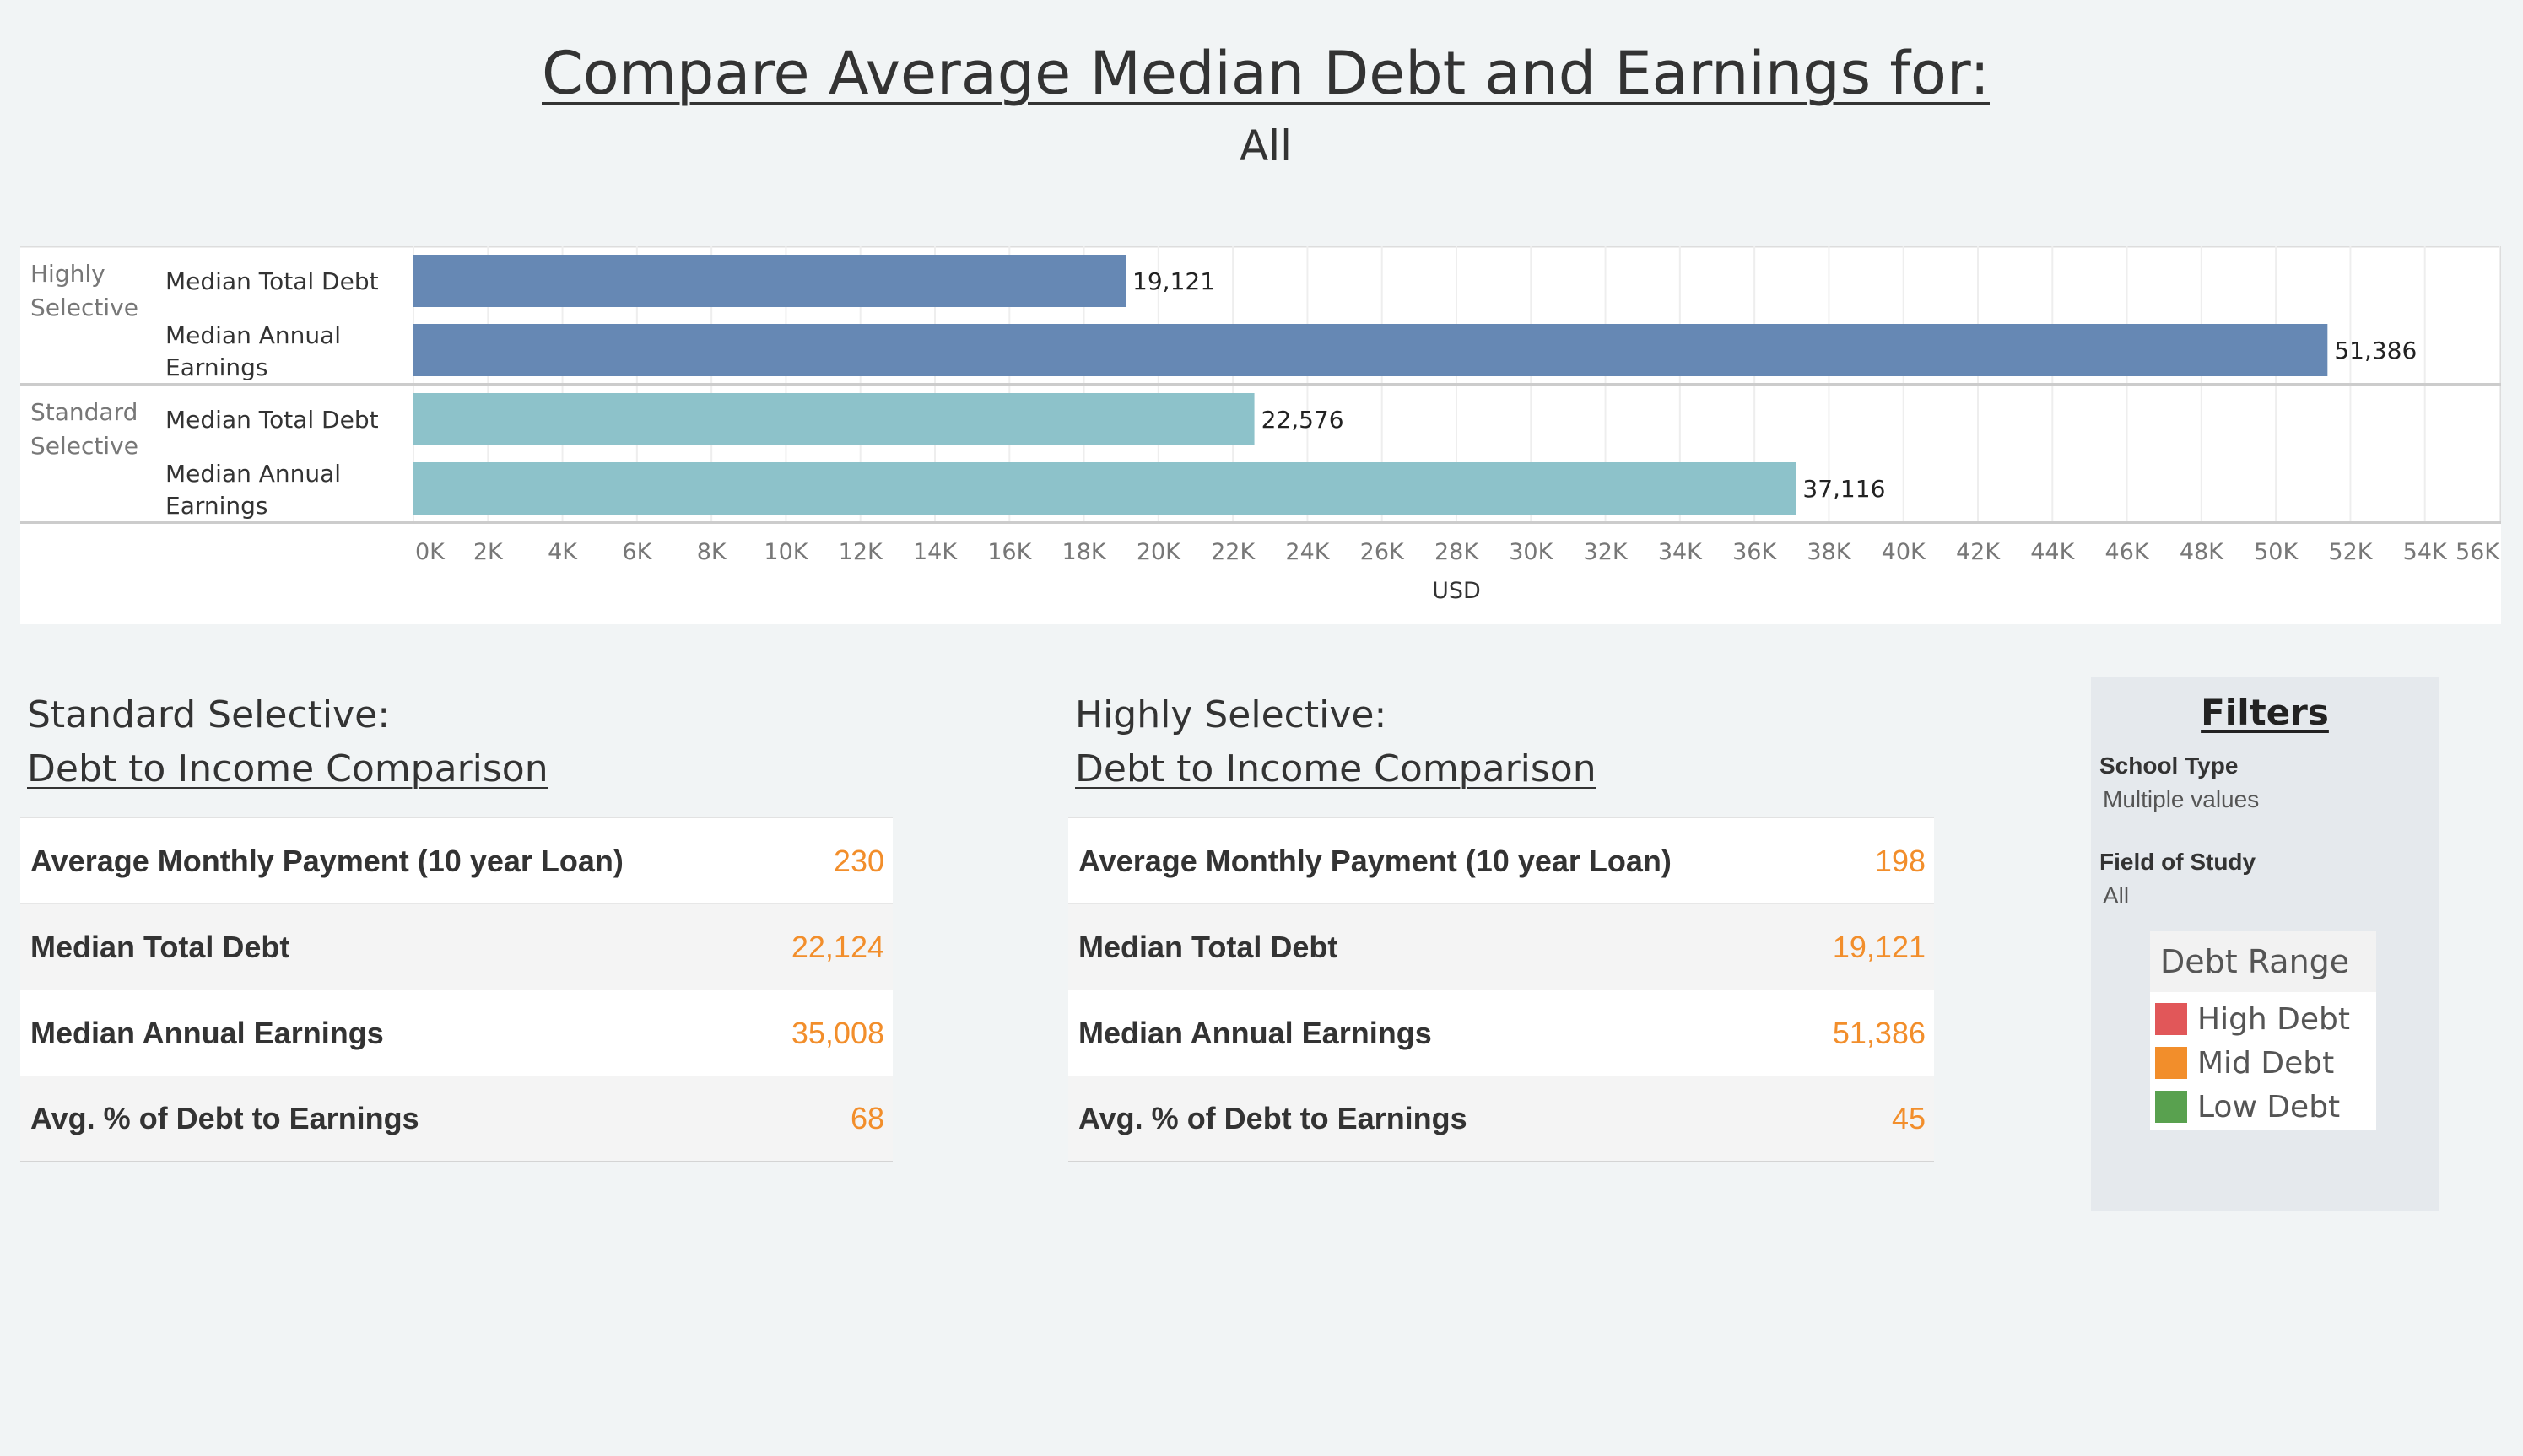 This screenshot has width=2523, height=1456. Describe the element at coordinates (456, 1119) in the screenshot. I see `table-row: Avg. % of Debt to Earnings 68` at that location.